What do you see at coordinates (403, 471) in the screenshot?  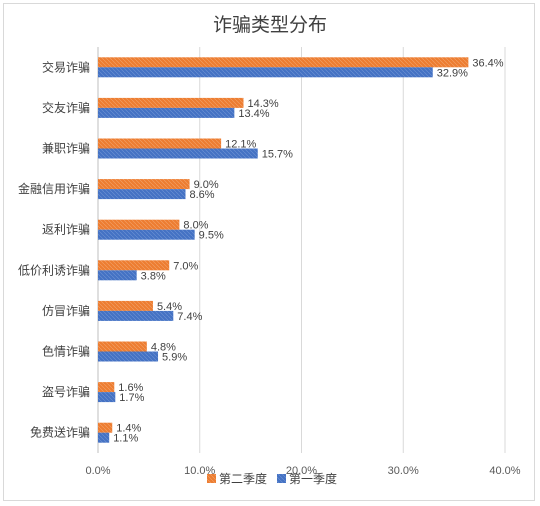 I see `x-tick-label: 30.0%` at bounding box center [403, 471].